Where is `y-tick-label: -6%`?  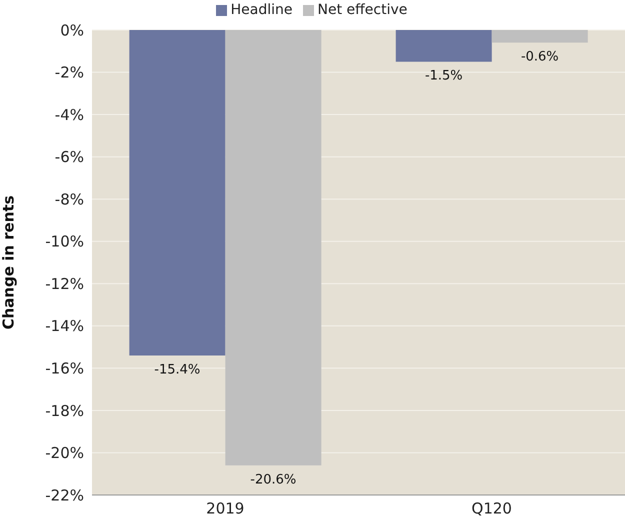
y-tick-label: -6% is located at coordinates (69, 157).